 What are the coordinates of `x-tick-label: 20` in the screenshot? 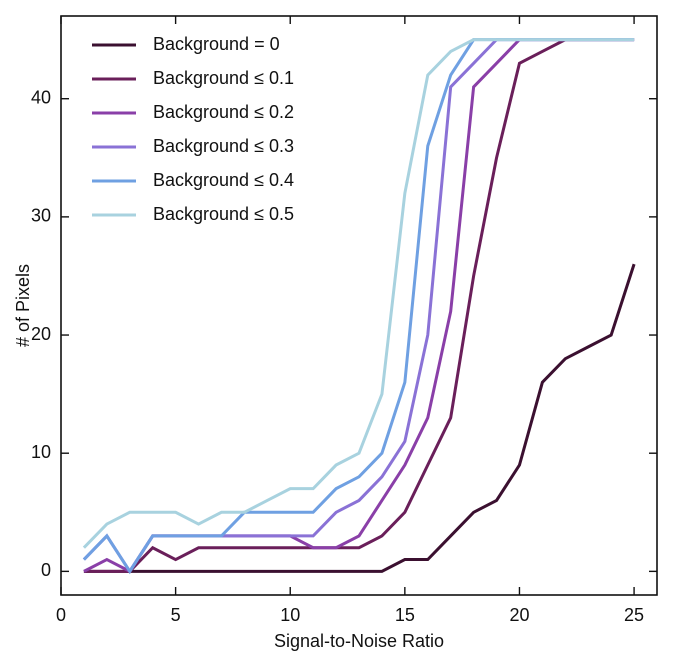 It's located at (519, 615).